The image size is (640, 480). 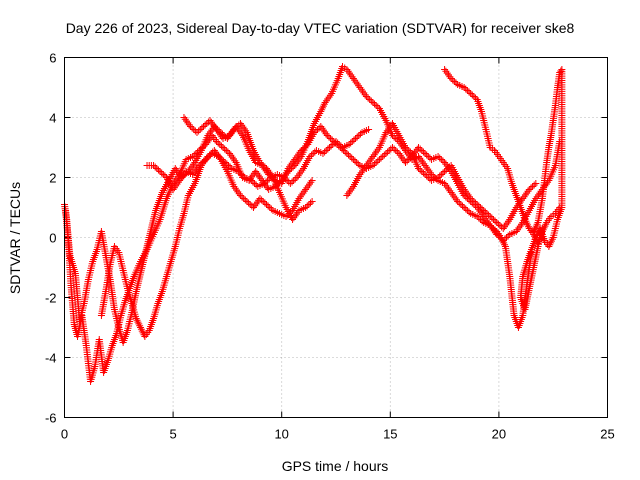 I want to click on y-axis-label: SDTVAR / TECUs, so click(x=15, y=238).